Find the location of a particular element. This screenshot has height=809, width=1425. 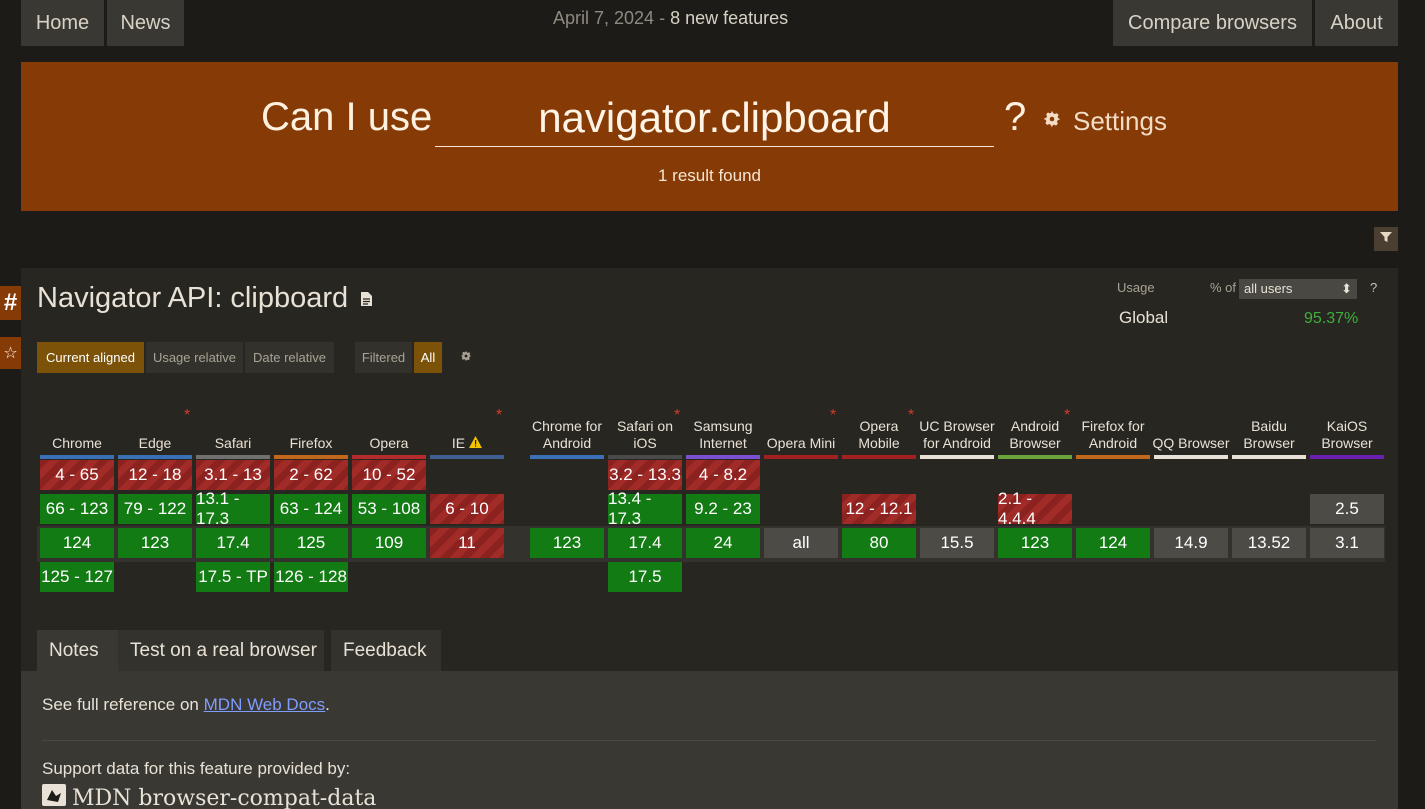

support-cell: 15.5 is located at coordinates (957, 543).